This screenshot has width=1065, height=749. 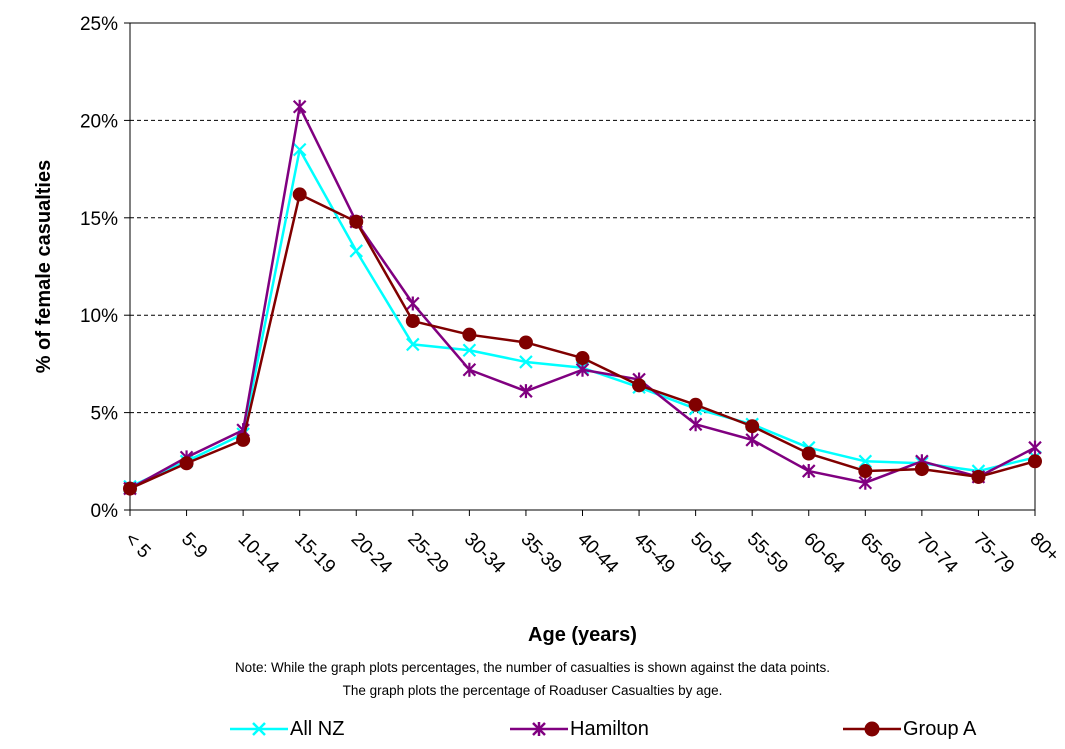 I want to click on x-tick-label: 65-69, so click(x=880, y=553).